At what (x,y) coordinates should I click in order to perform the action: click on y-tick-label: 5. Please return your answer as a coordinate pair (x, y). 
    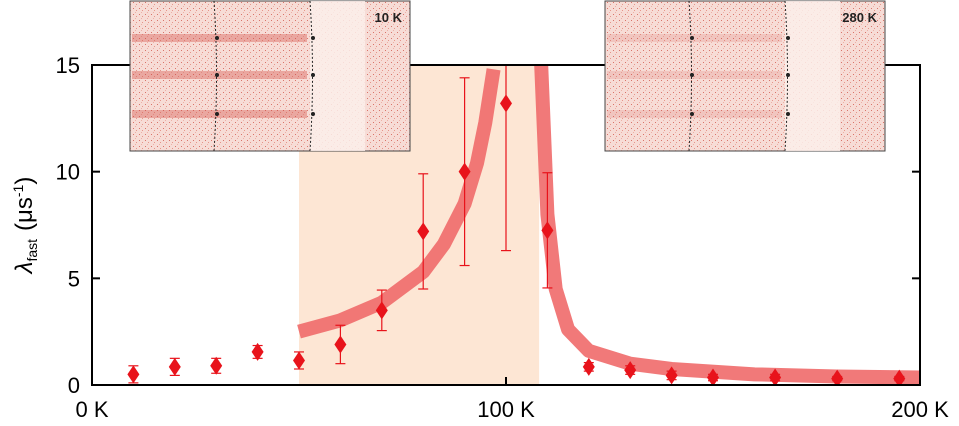
    Looking at the image, I should click on (74, 278).